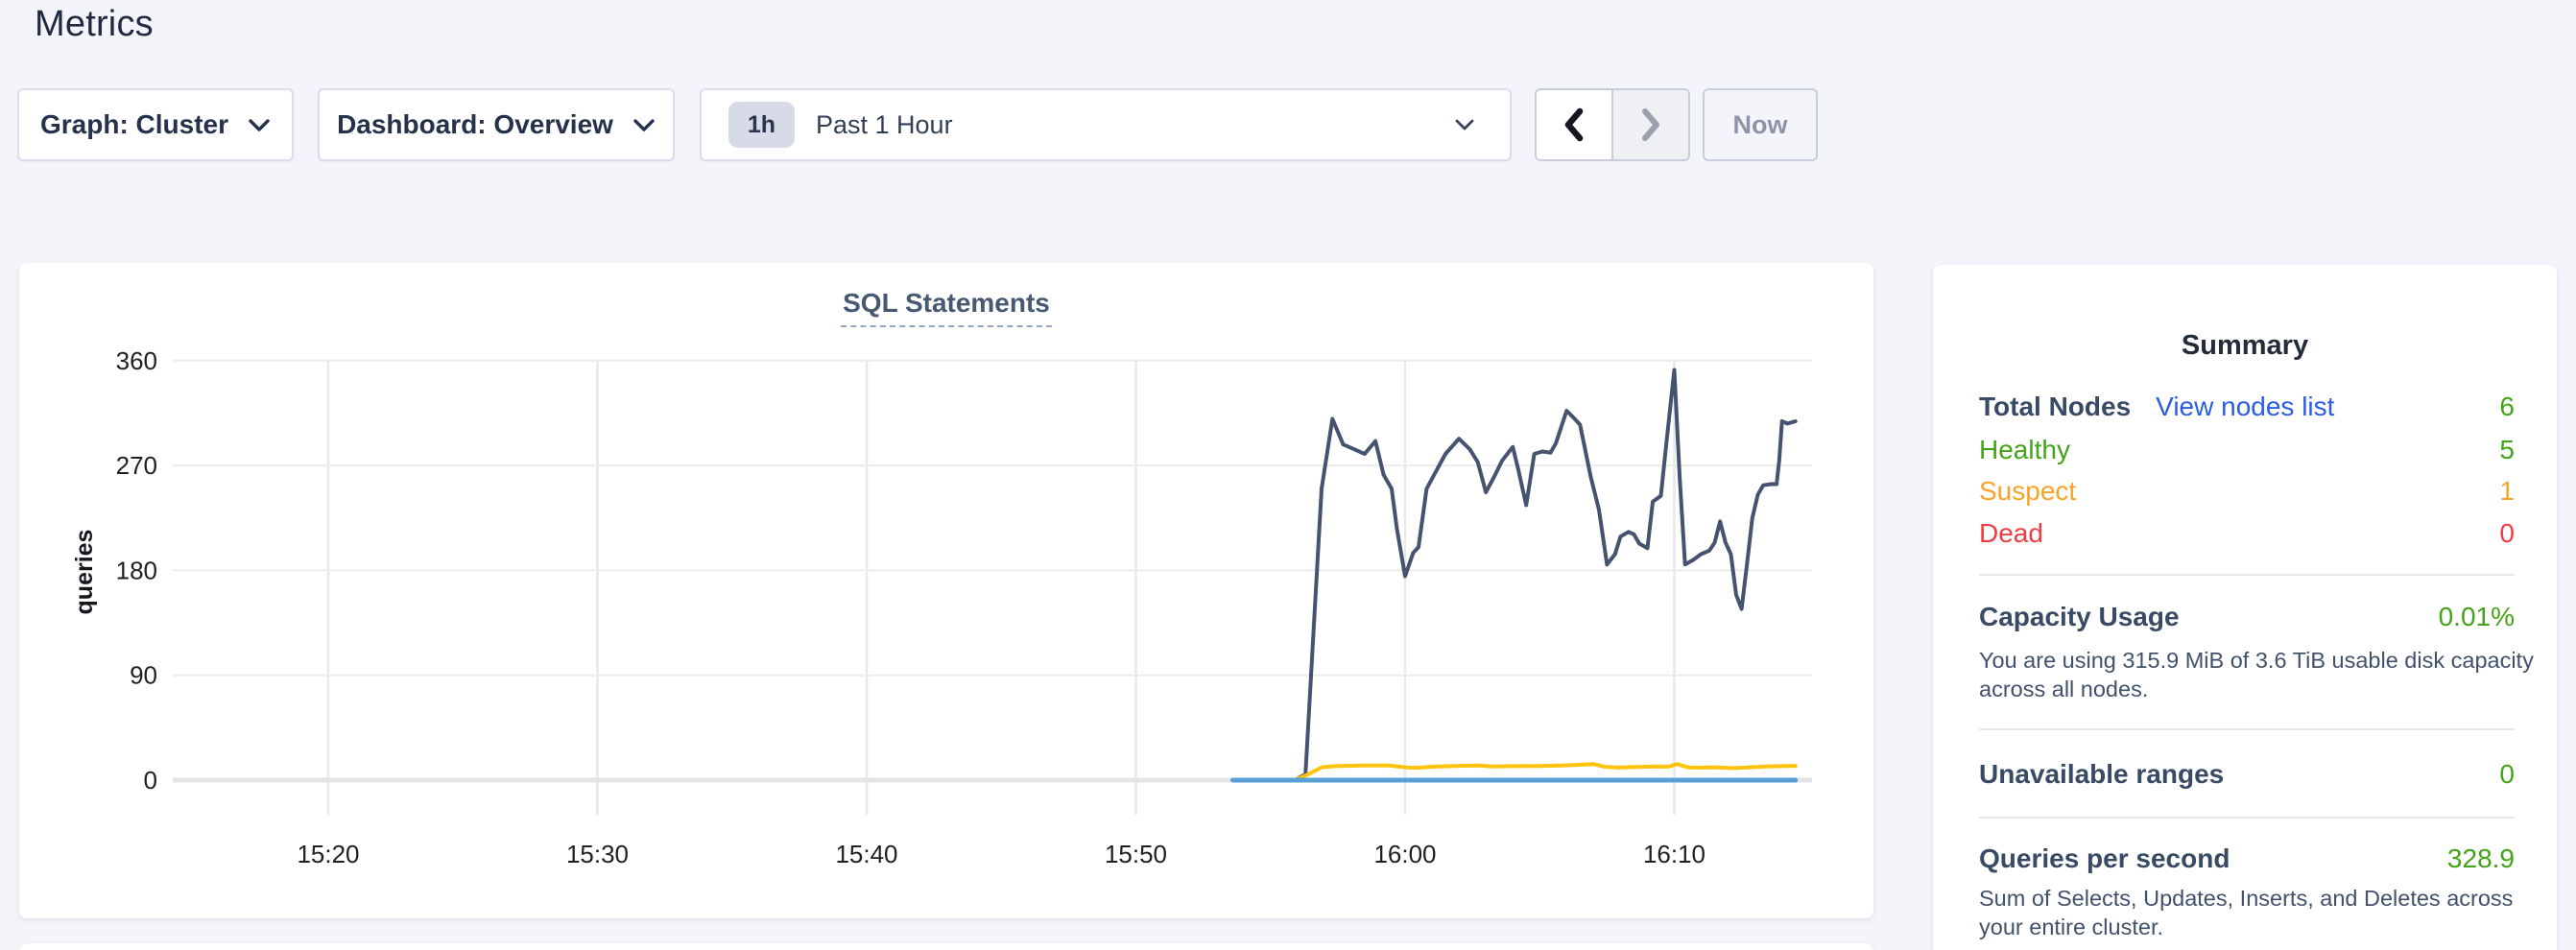 This screenshot has width=2576, height=950. Describe the element at coordinates (150, 780) in the screenshot. I see `svg-text: 0` at that location.